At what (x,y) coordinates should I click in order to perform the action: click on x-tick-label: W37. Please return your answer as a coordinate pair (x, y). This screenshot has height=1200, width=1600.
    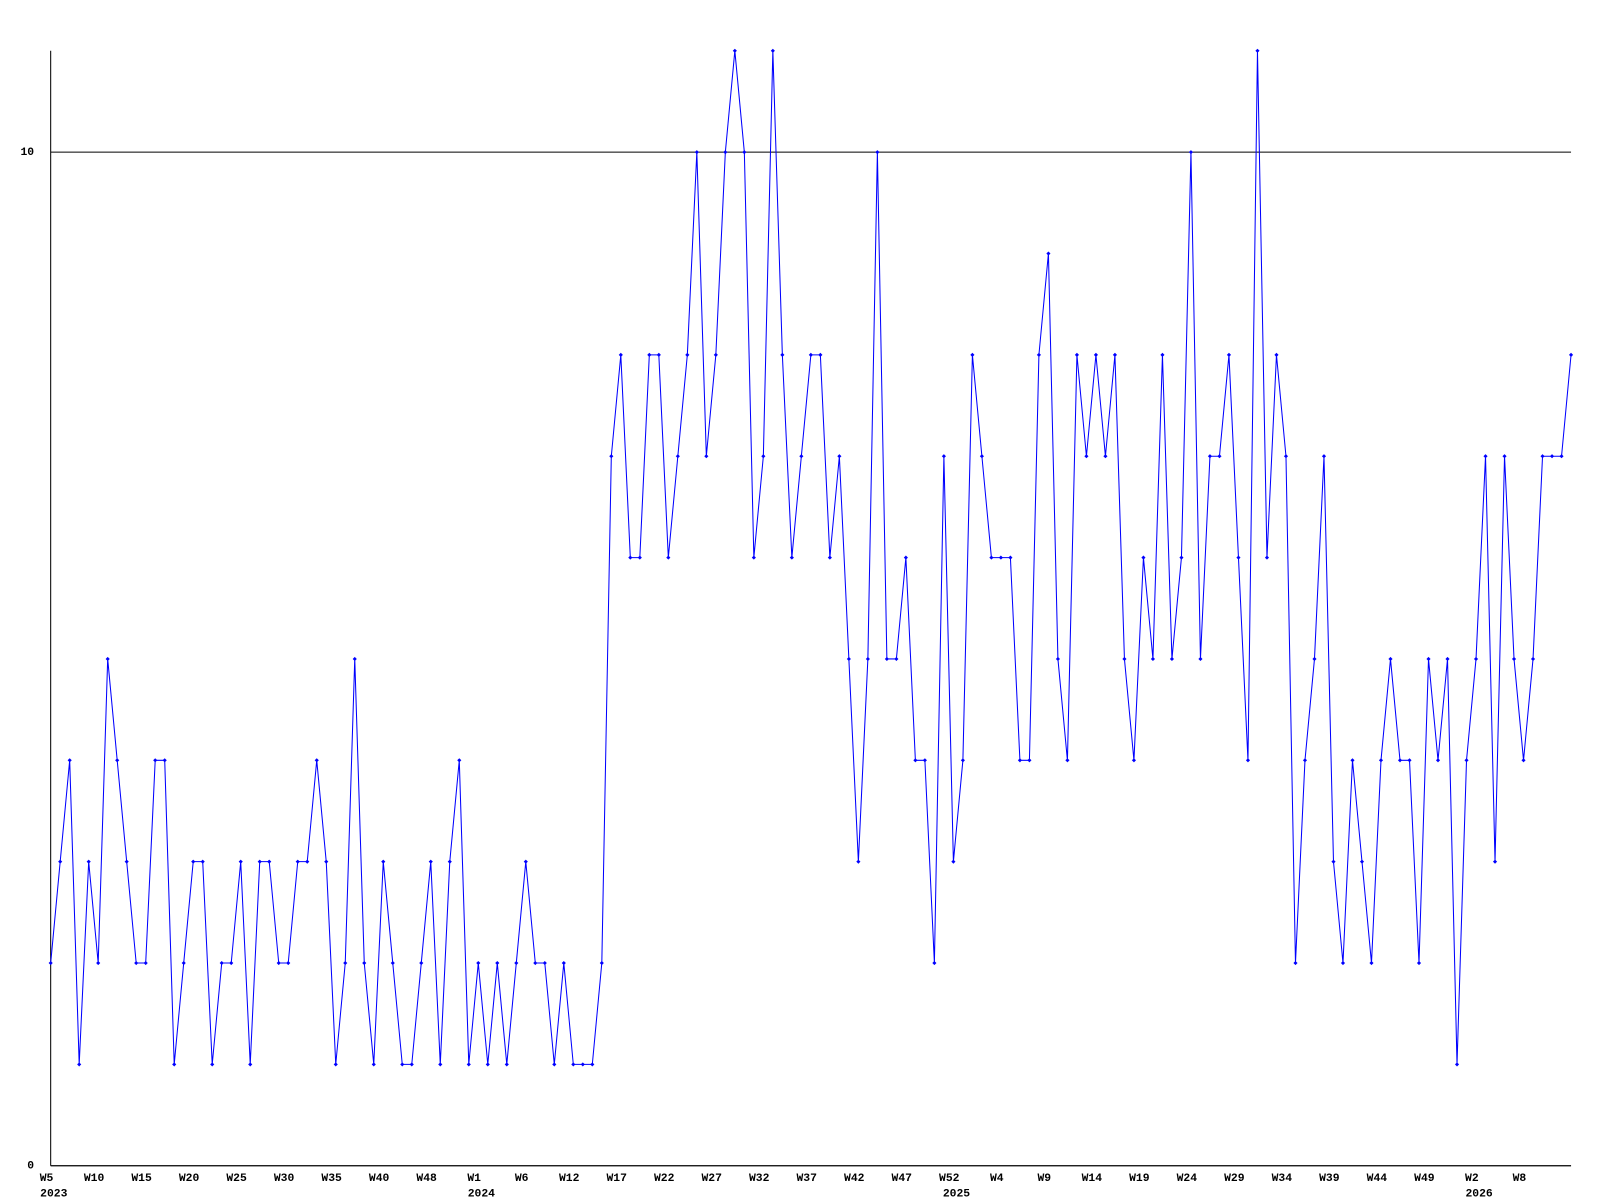
    Looking at the image, I should click on (806, 1179).